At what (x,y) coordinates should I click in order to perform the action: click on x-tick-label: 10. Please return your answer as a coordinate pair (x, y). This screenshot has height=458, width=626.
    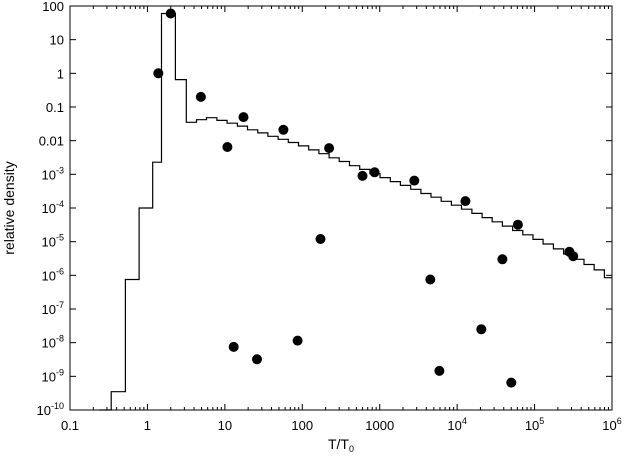
    Looking at the image, I should click on (225, 425).